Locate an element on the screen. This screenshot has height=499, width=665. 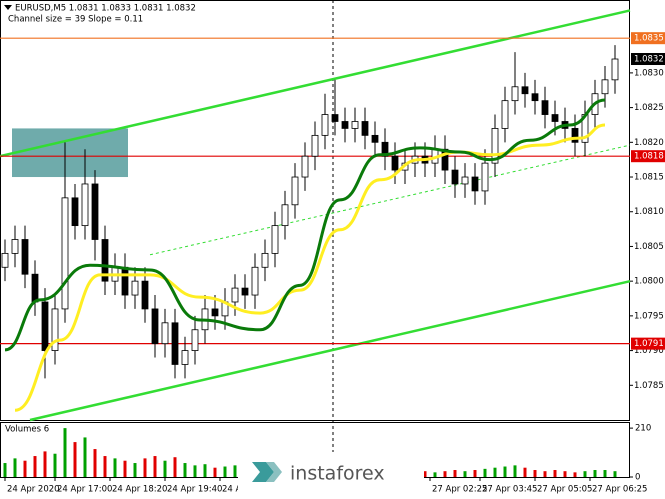
volume-title: Volumes 6 is located at coordinates (27, 430).